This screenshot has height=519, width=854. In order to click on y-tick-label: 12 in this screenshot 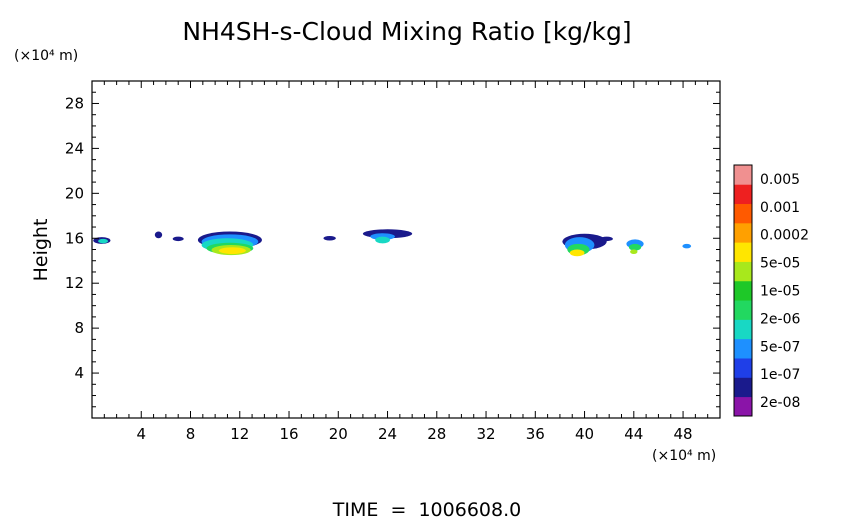, I will do `click(74, 283)`.